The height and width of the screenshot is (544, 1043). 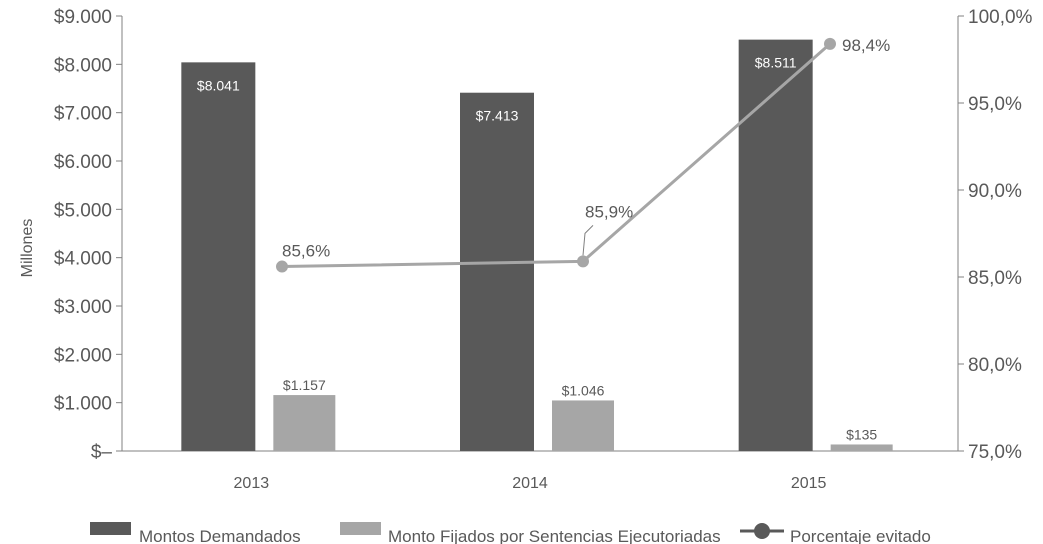 I want to click on legend-marker-porcentaje-evitado, so click(x=762, y=531).